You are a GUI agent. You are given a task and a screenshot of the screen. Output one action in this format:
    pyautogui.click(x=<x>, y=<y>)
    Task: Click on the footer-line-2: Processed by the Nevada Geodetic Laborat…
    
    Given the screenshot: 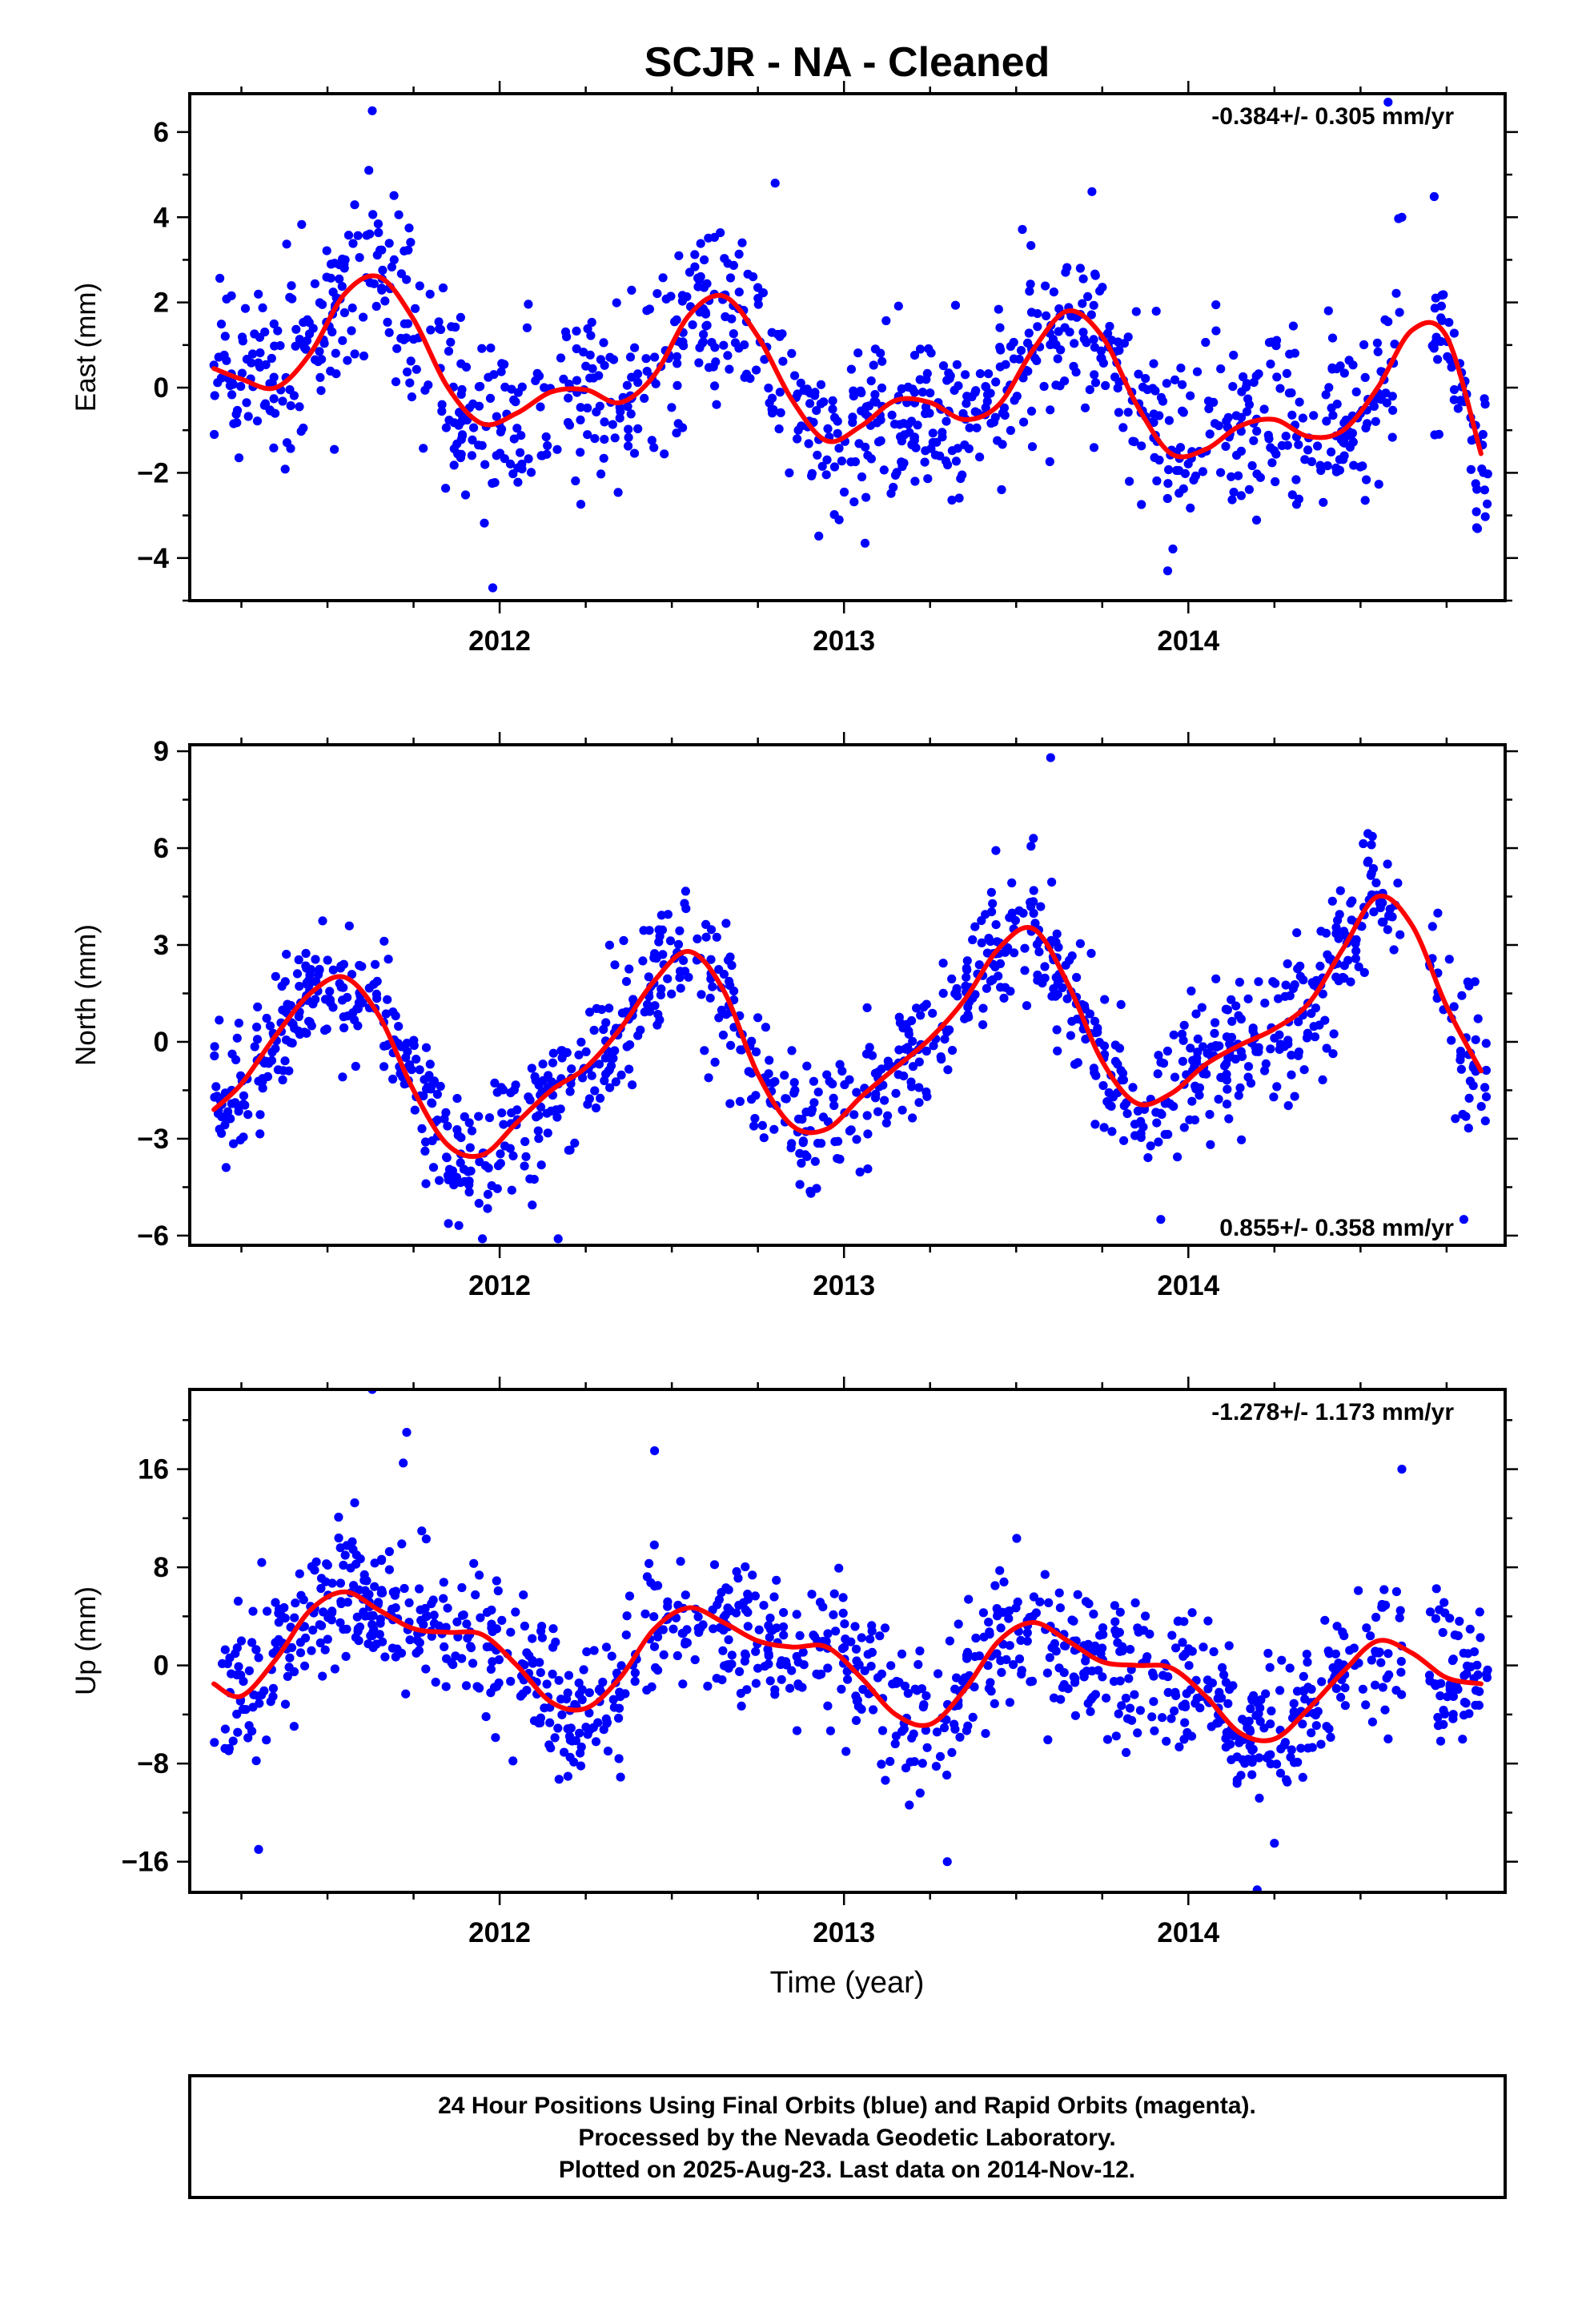 What is the action you would take?
    pyautogui.click(x=847, y=2138)
    